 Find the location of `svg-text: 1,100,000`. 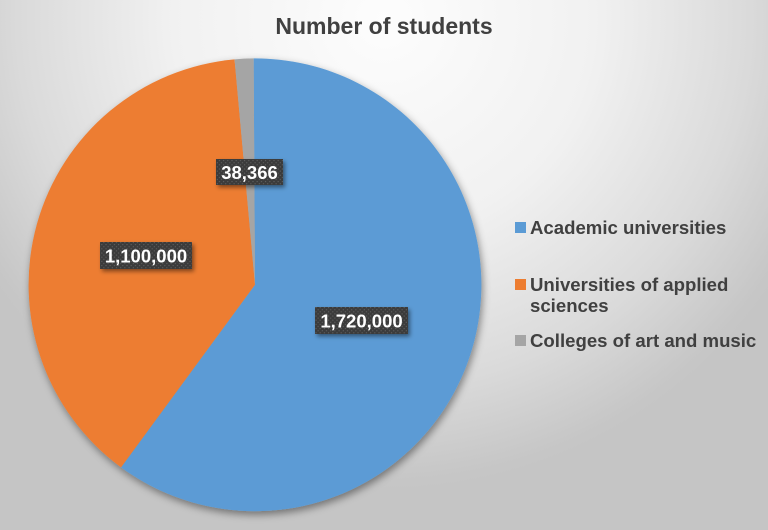

svg-text: 1,100,000 is located at coordinates (146, 255).